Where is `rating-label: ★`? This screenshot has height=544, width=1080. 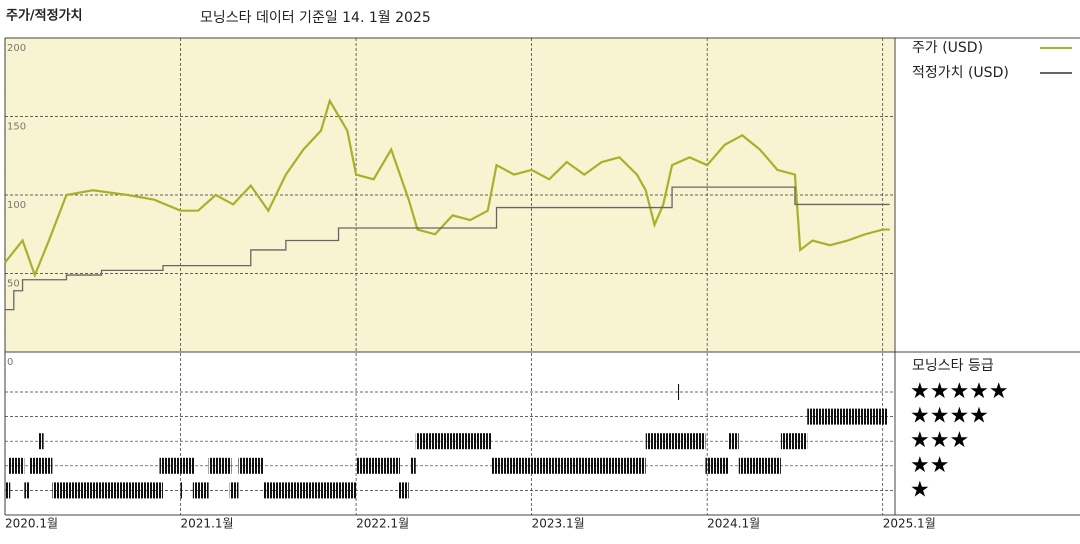 rating-label: ★ is located at coordinates (920, 489).